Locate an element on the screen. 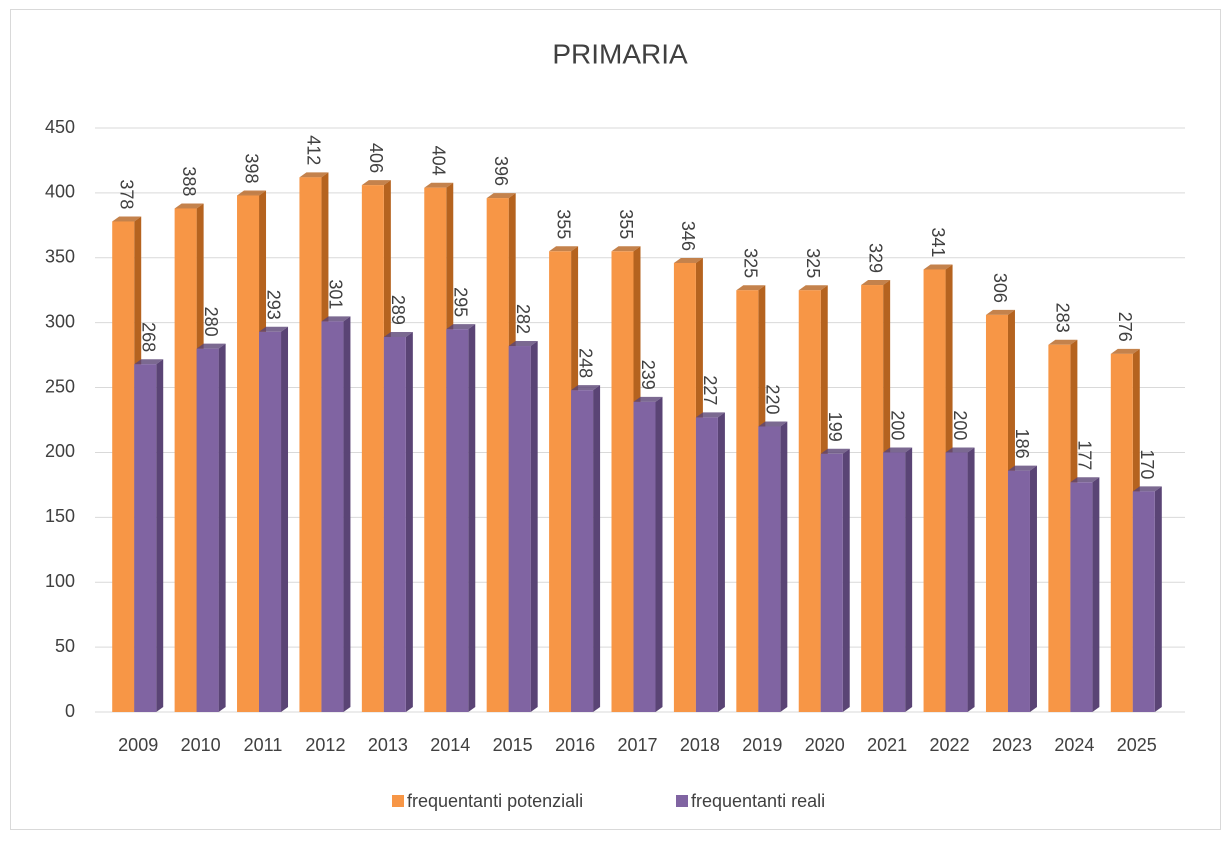 The image size is (1231, 842). y-tick-label: 400 is located at coordinates (60, 192).